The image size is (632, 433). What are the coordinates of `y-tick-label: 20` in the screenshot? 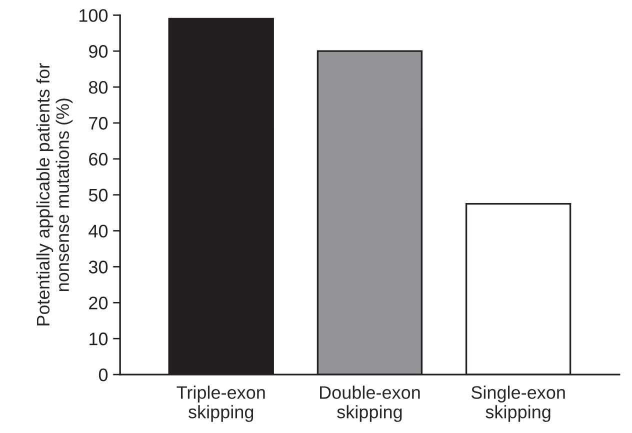 It's located at (98, 303).